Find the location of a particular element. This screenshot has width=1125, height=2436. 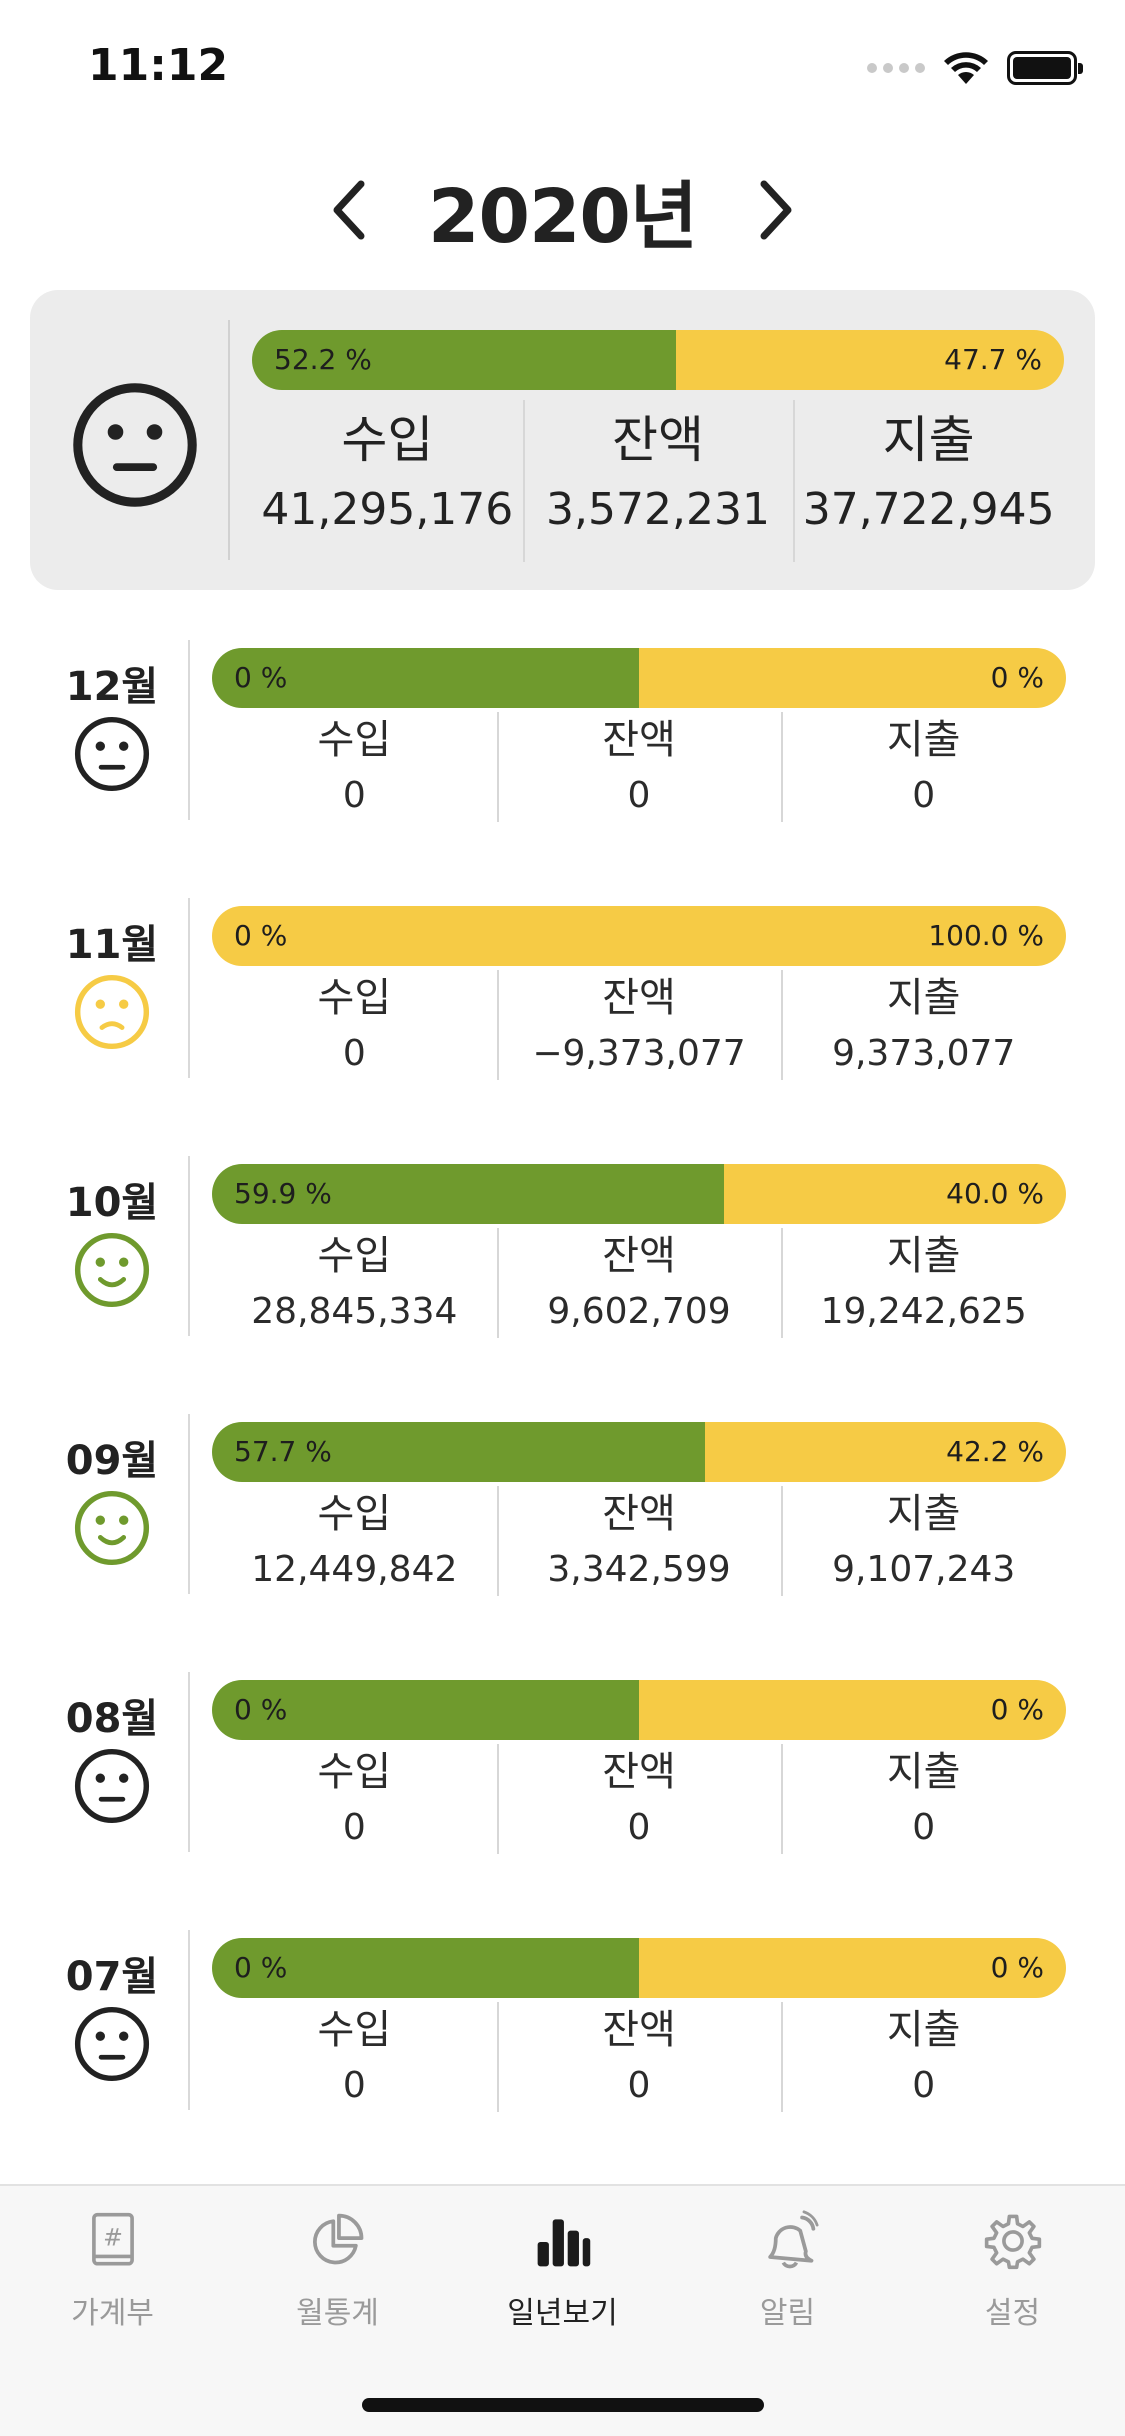

tab-label: 월통계 is located at coordinates (337, 2313).